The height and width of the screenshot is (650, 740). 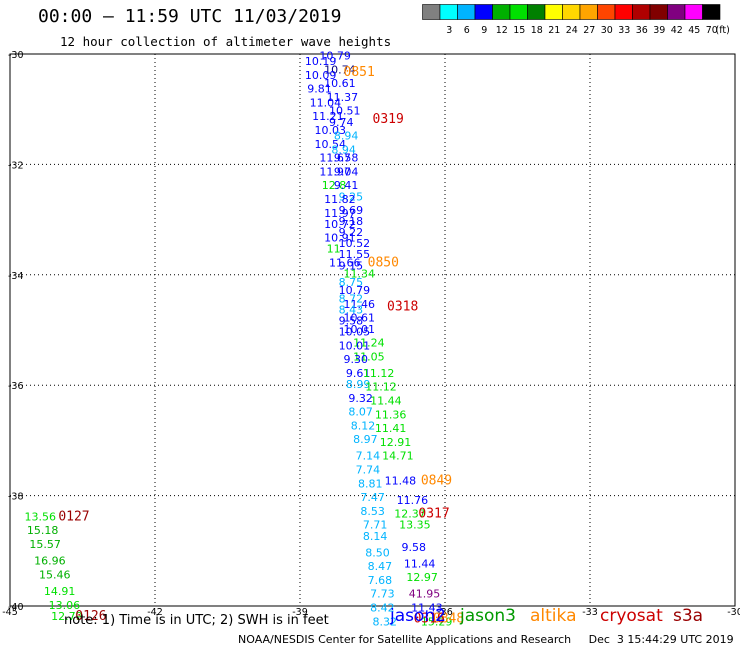 What do you see at coordinates (375, 536) in the screenshot?
I see `data-point-label: 8.14` at bounding box center [375, 536].